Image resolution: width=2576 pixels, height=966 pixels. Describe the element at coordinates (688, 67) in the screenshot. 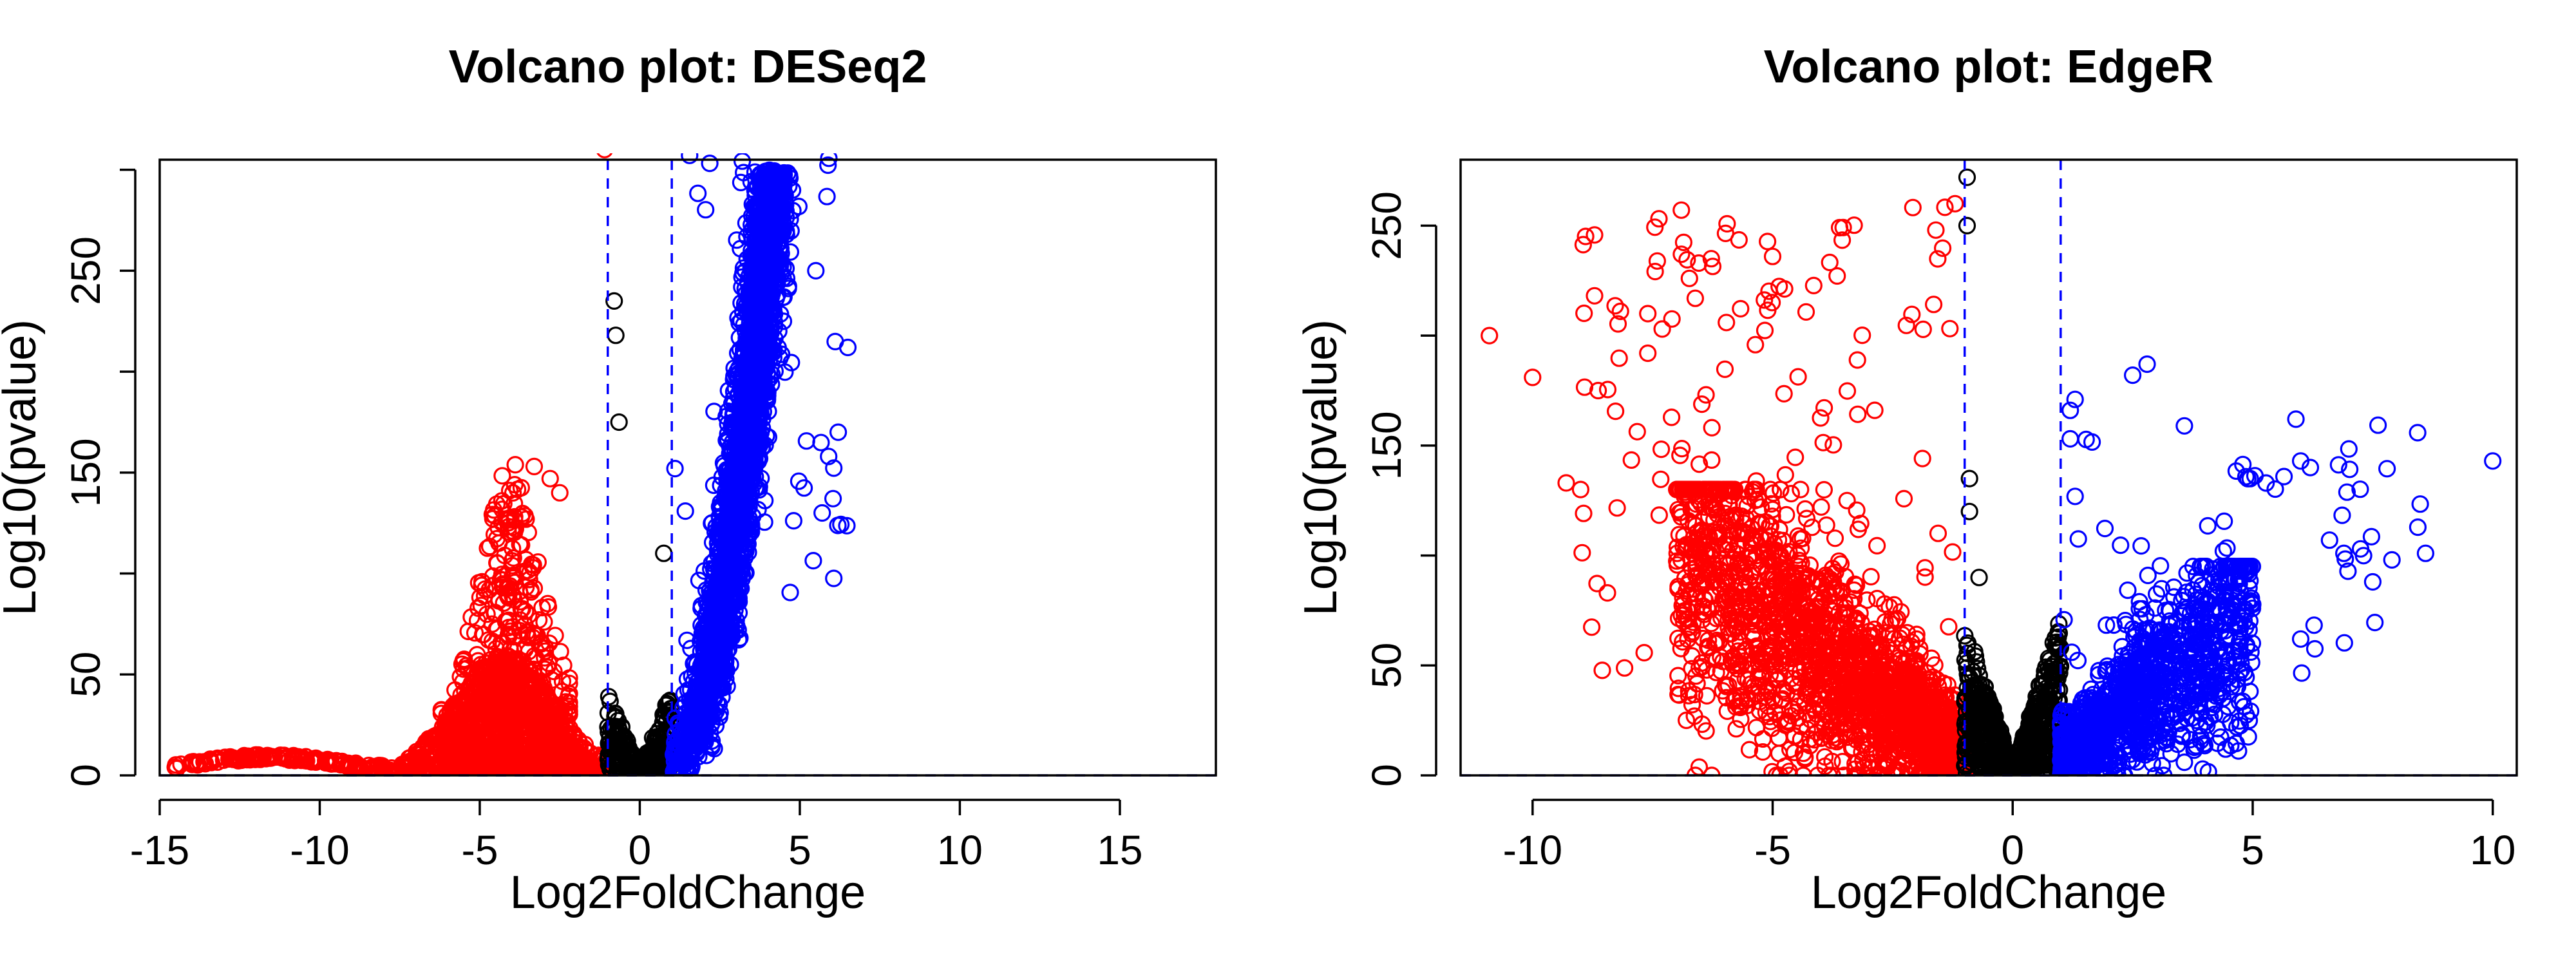

I see `chart-title: Volcano plot: DESeq2` at that location.